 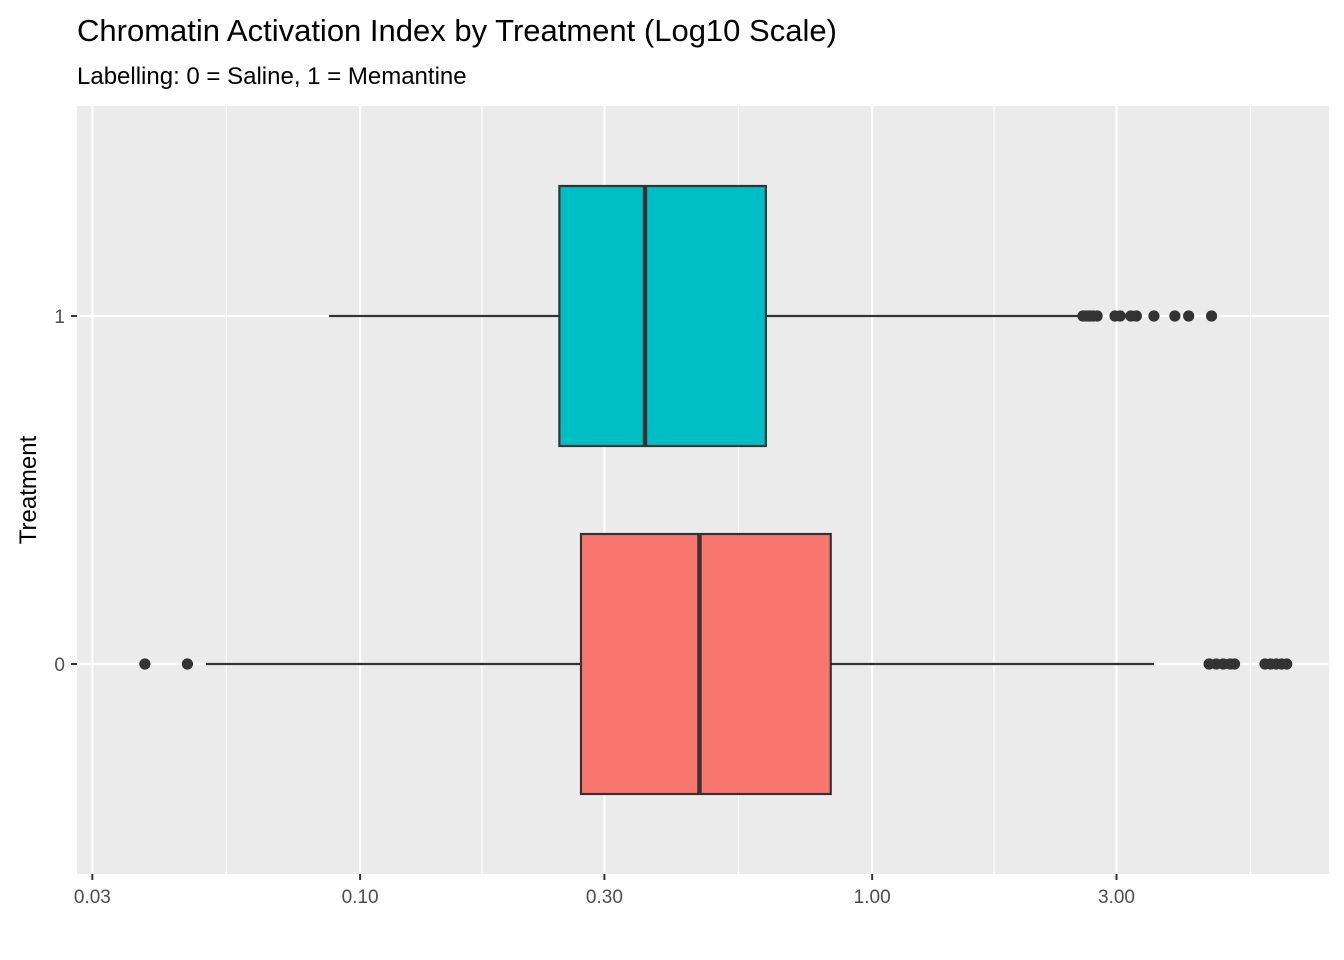 I want to click on y-tick-label: 1, so click(x=59, y=317).